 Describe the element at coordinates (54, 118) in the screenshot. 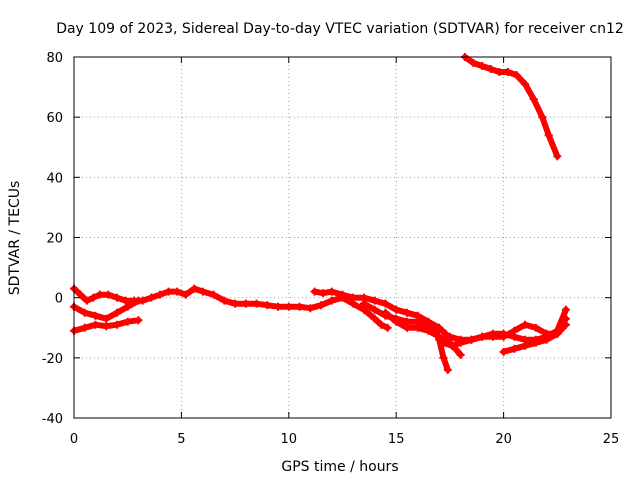

I see `y-tick-label: 60` at that location.